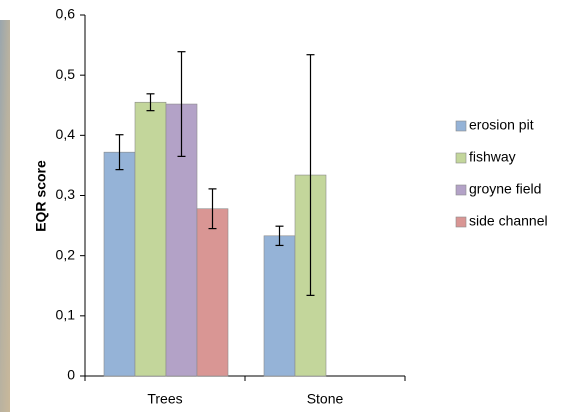  Describe the element at coordinates (71, 375) in the screenshot. I see `y-tick-label: 0` at that location.